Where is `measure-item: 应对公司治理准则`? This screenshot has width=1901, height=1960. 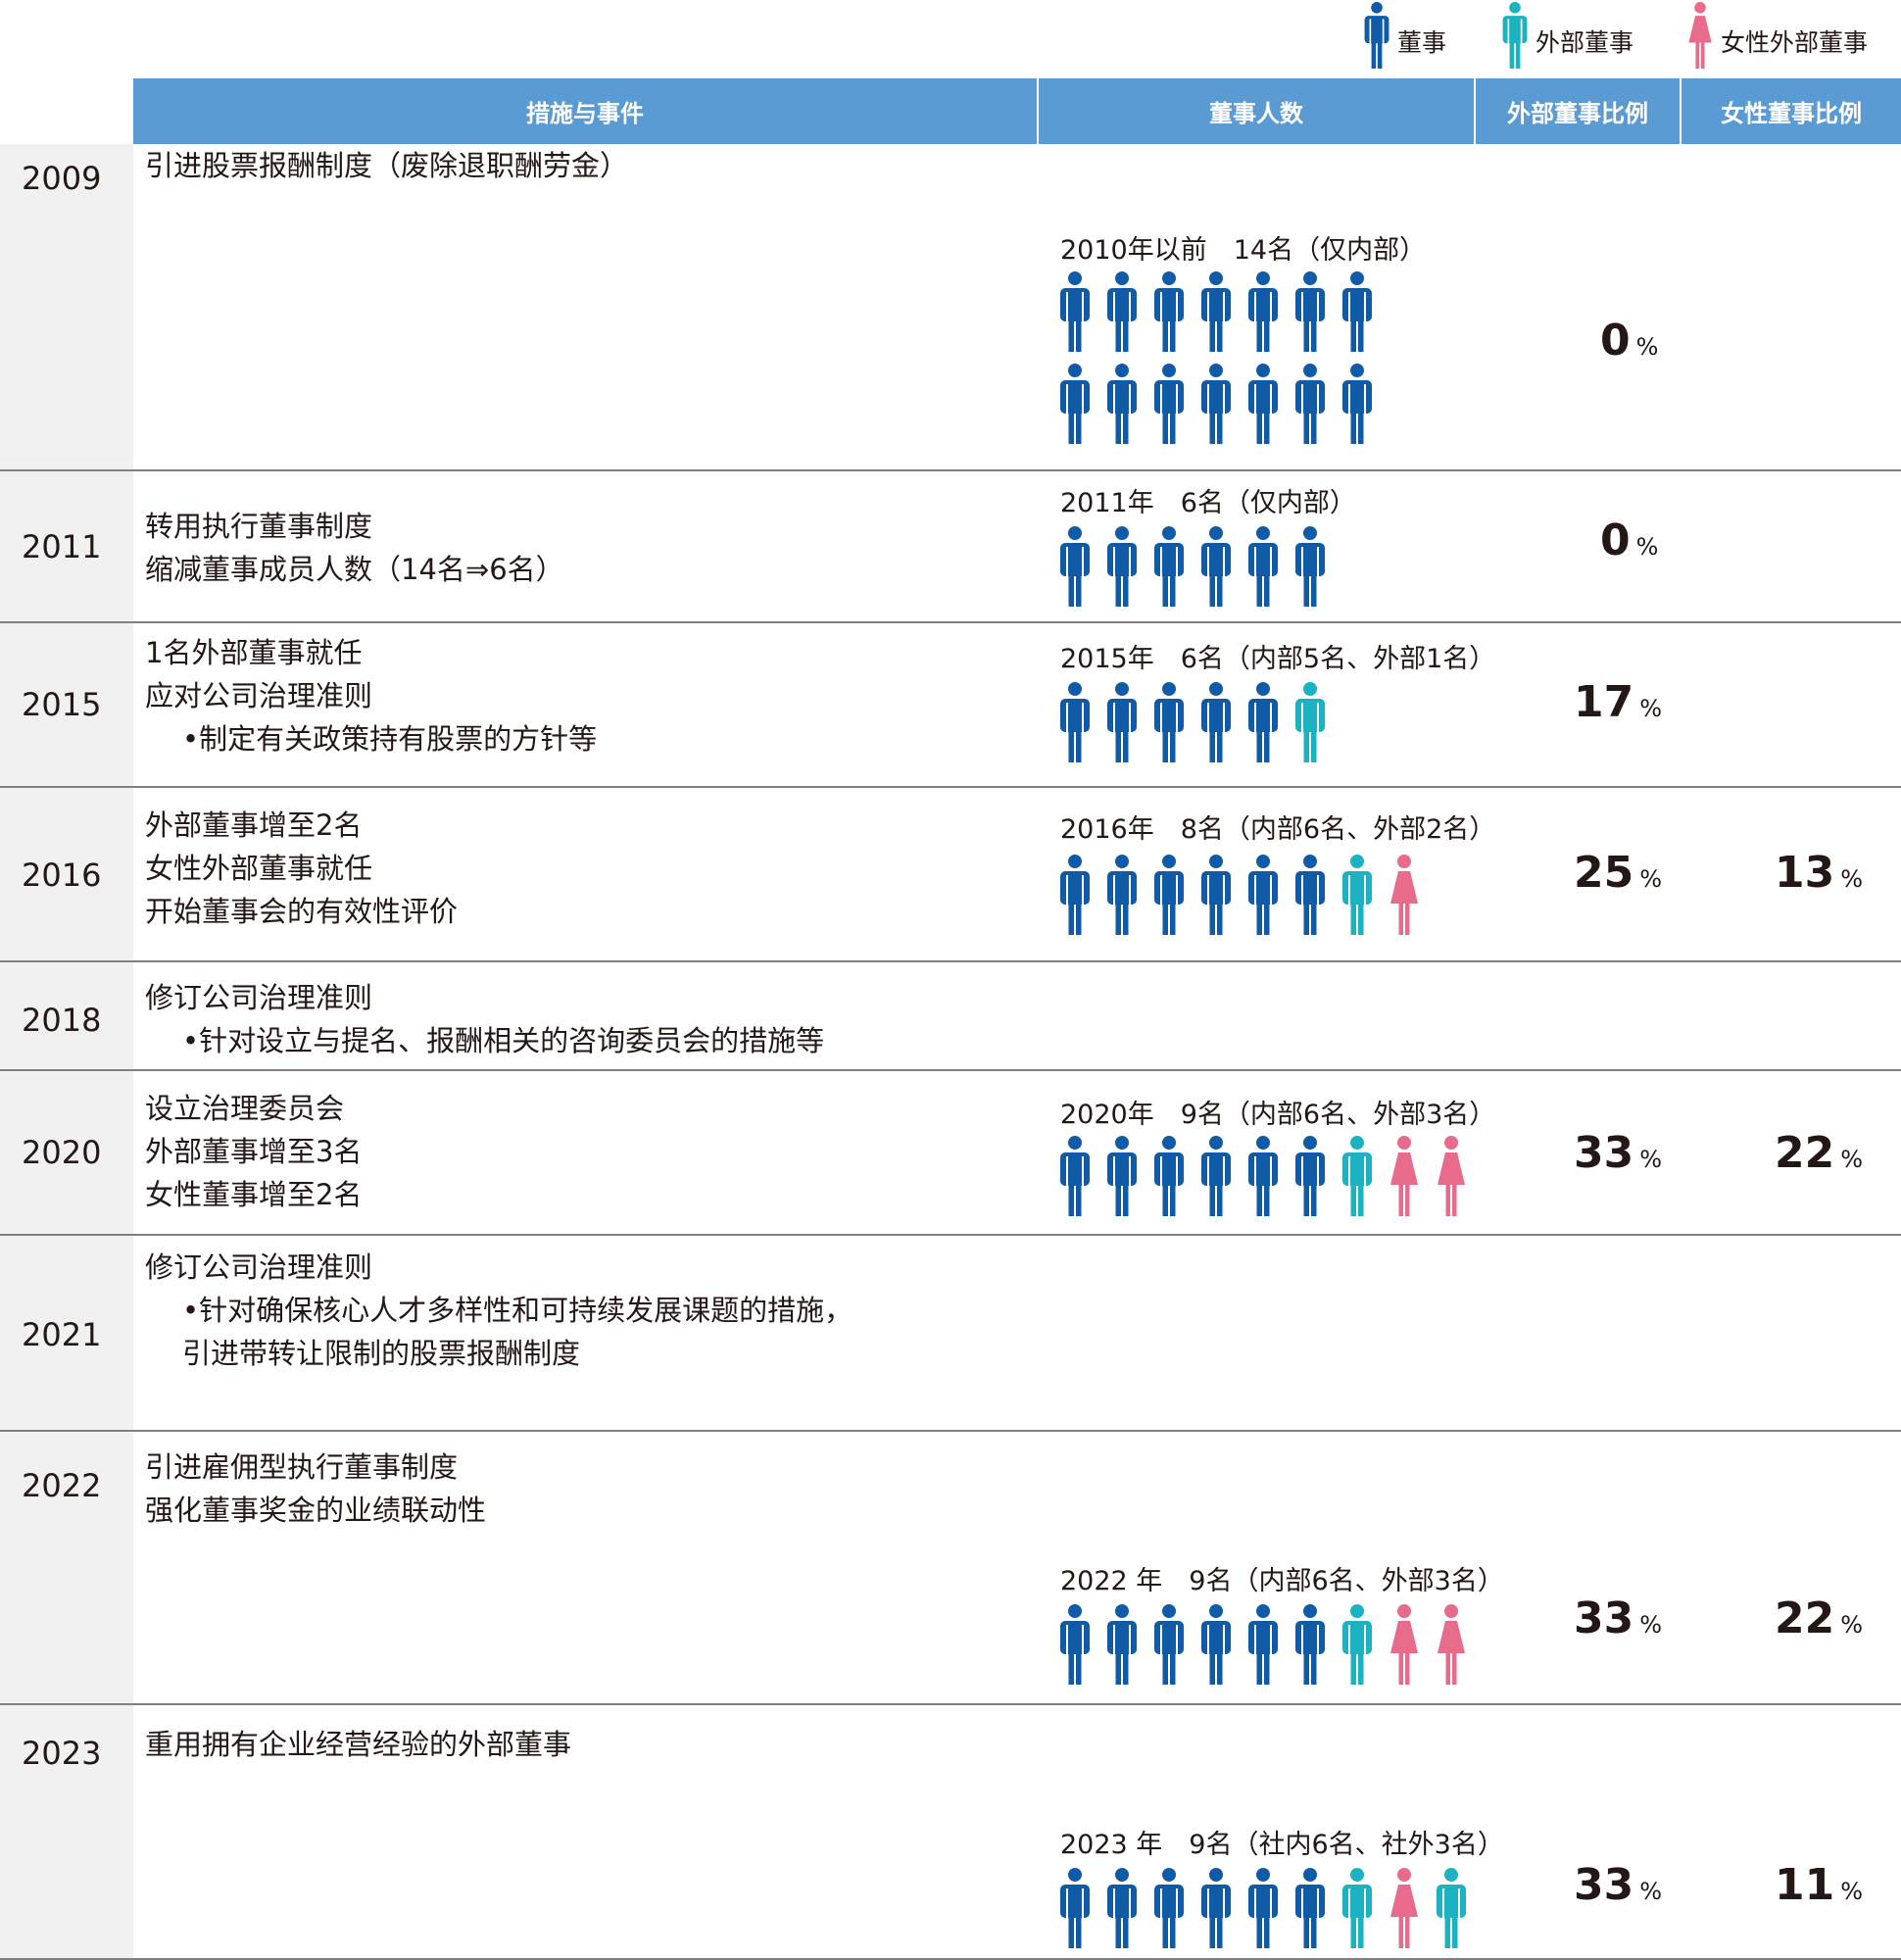 measure-item: 应对公司治理准则 is located at coordinates (259, 695).